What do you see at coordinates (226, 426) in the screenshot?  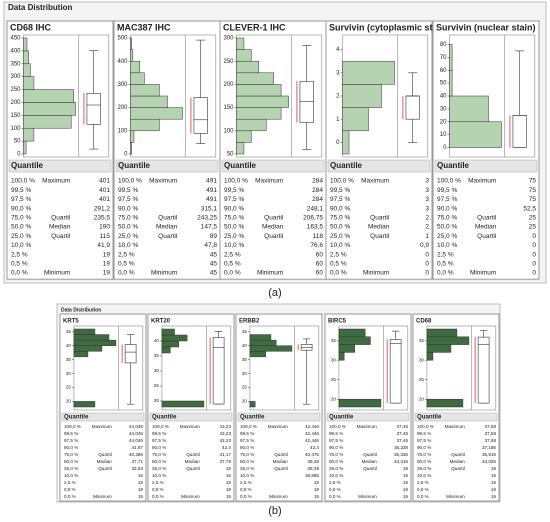 I see `quantile-value: 43,23` at bounding box center [226, 426].